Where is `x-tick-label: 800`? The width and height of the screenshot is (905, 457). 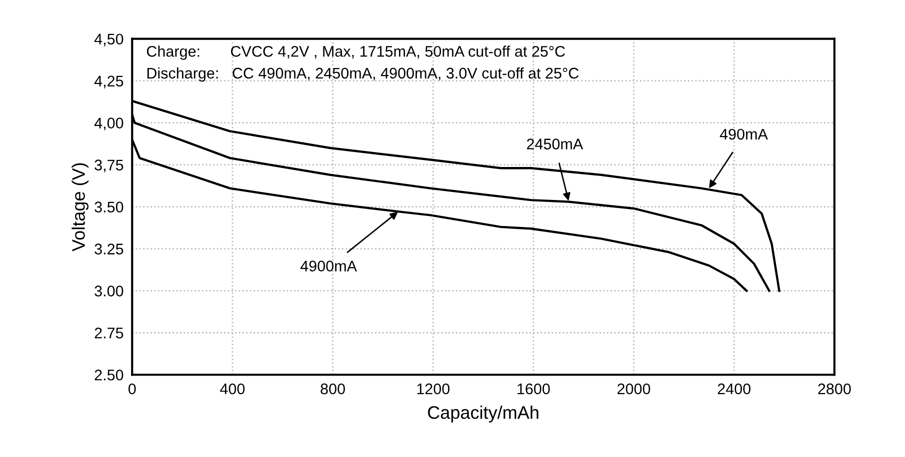
x-tick-label: 800 is located at coordinates (332, 388).